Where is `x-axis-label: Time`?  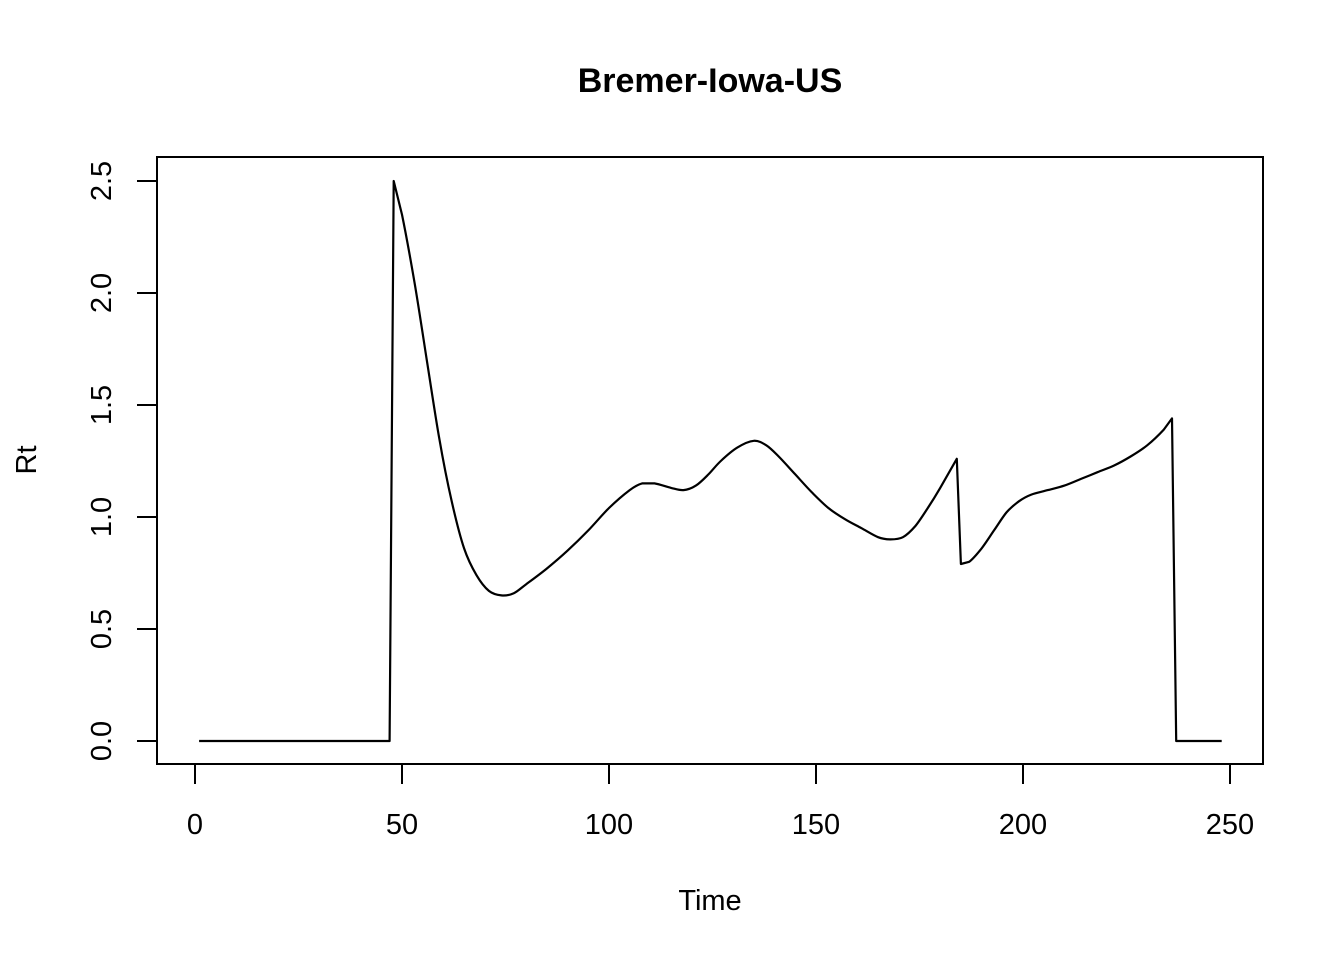 x-axis-label: Time is located at coordinates (709, 901).